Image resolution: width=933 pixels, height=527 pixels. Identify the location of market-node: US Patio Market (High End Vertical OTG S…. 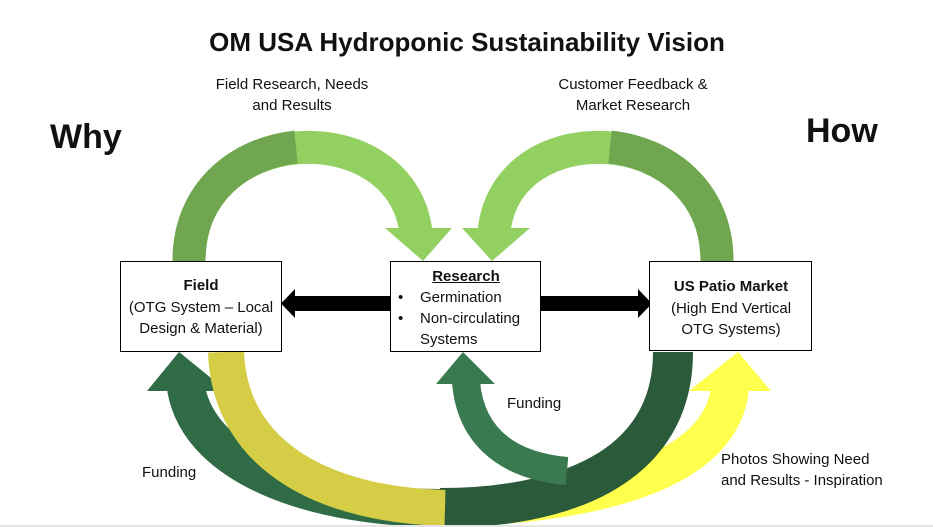
(730, 306).